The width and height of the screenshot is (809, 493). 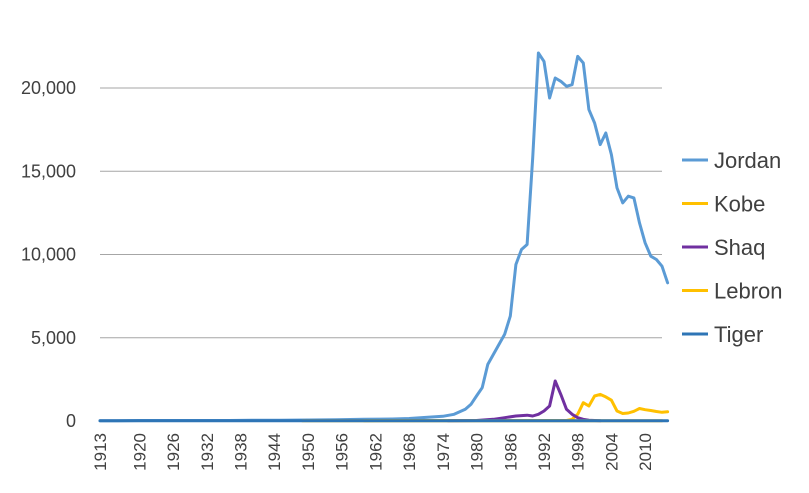 I want to click on legend-label-jordan: Jordan, so click(x=747, y=160).